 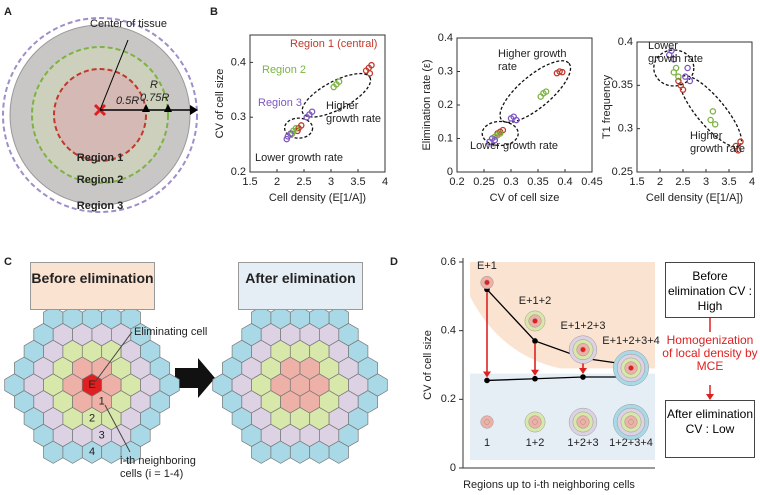 What do you see at coordinates (564, 182) in the screenshot?
I see `x-tick-label: 0.4` at bounding box center [564, 182].